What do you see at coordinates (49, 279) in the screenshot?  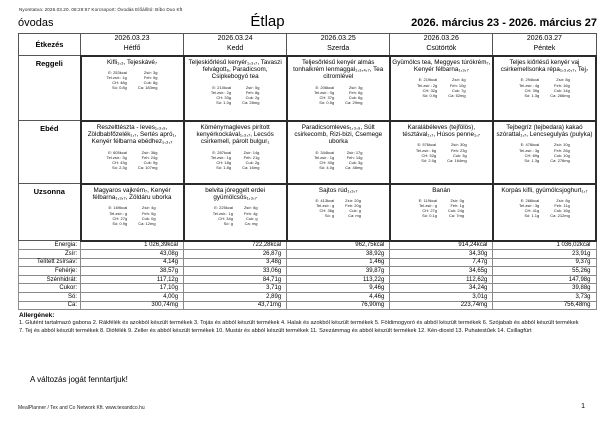 I see `summary-label: Szénhidrát:` at bounding box center [49, 279].